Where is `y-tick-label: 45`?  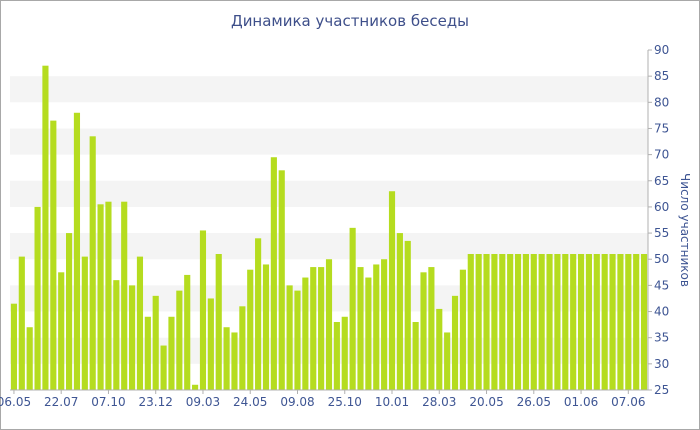 y-tick-label: 45 is located at coordinates (661, 285).